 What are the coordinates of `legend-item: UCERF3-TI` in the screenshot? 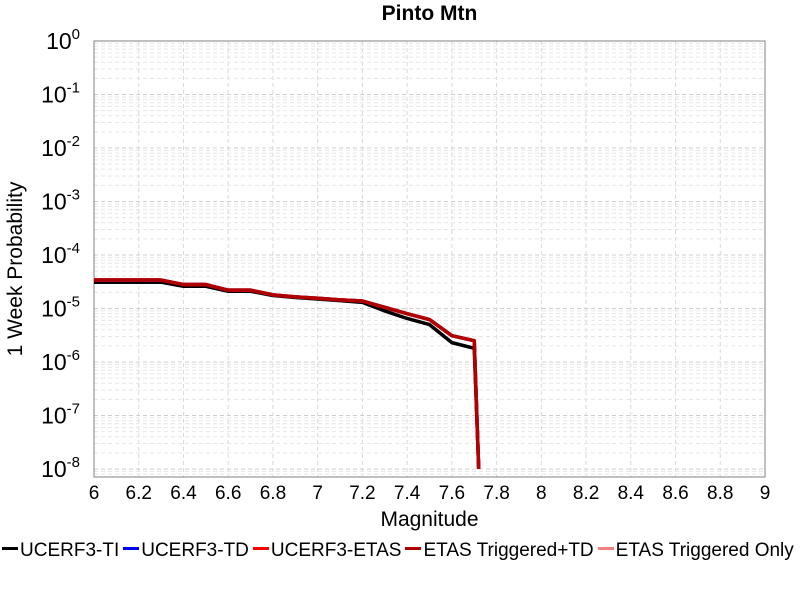 It's located at (60, 551).